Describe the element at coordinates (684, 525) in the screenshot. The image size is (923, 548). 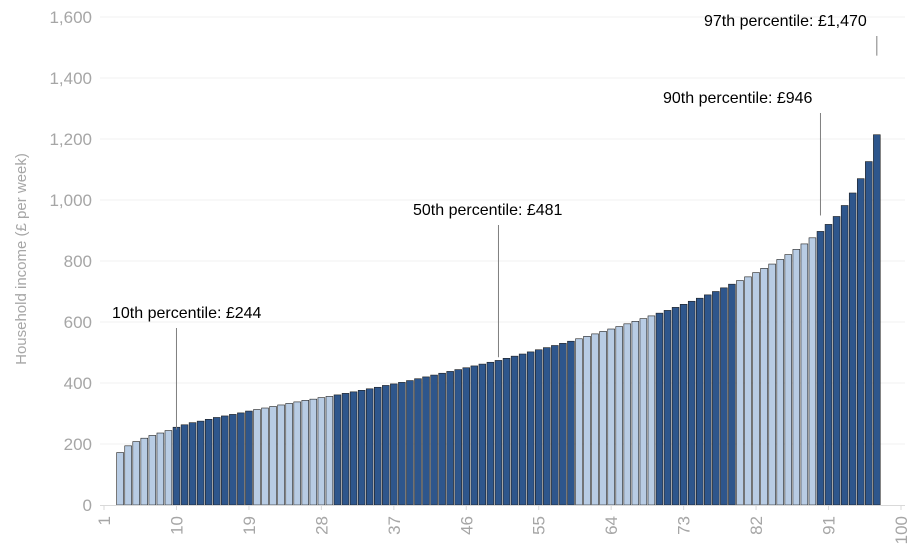
I see `x-tick-label: 73` at that location.